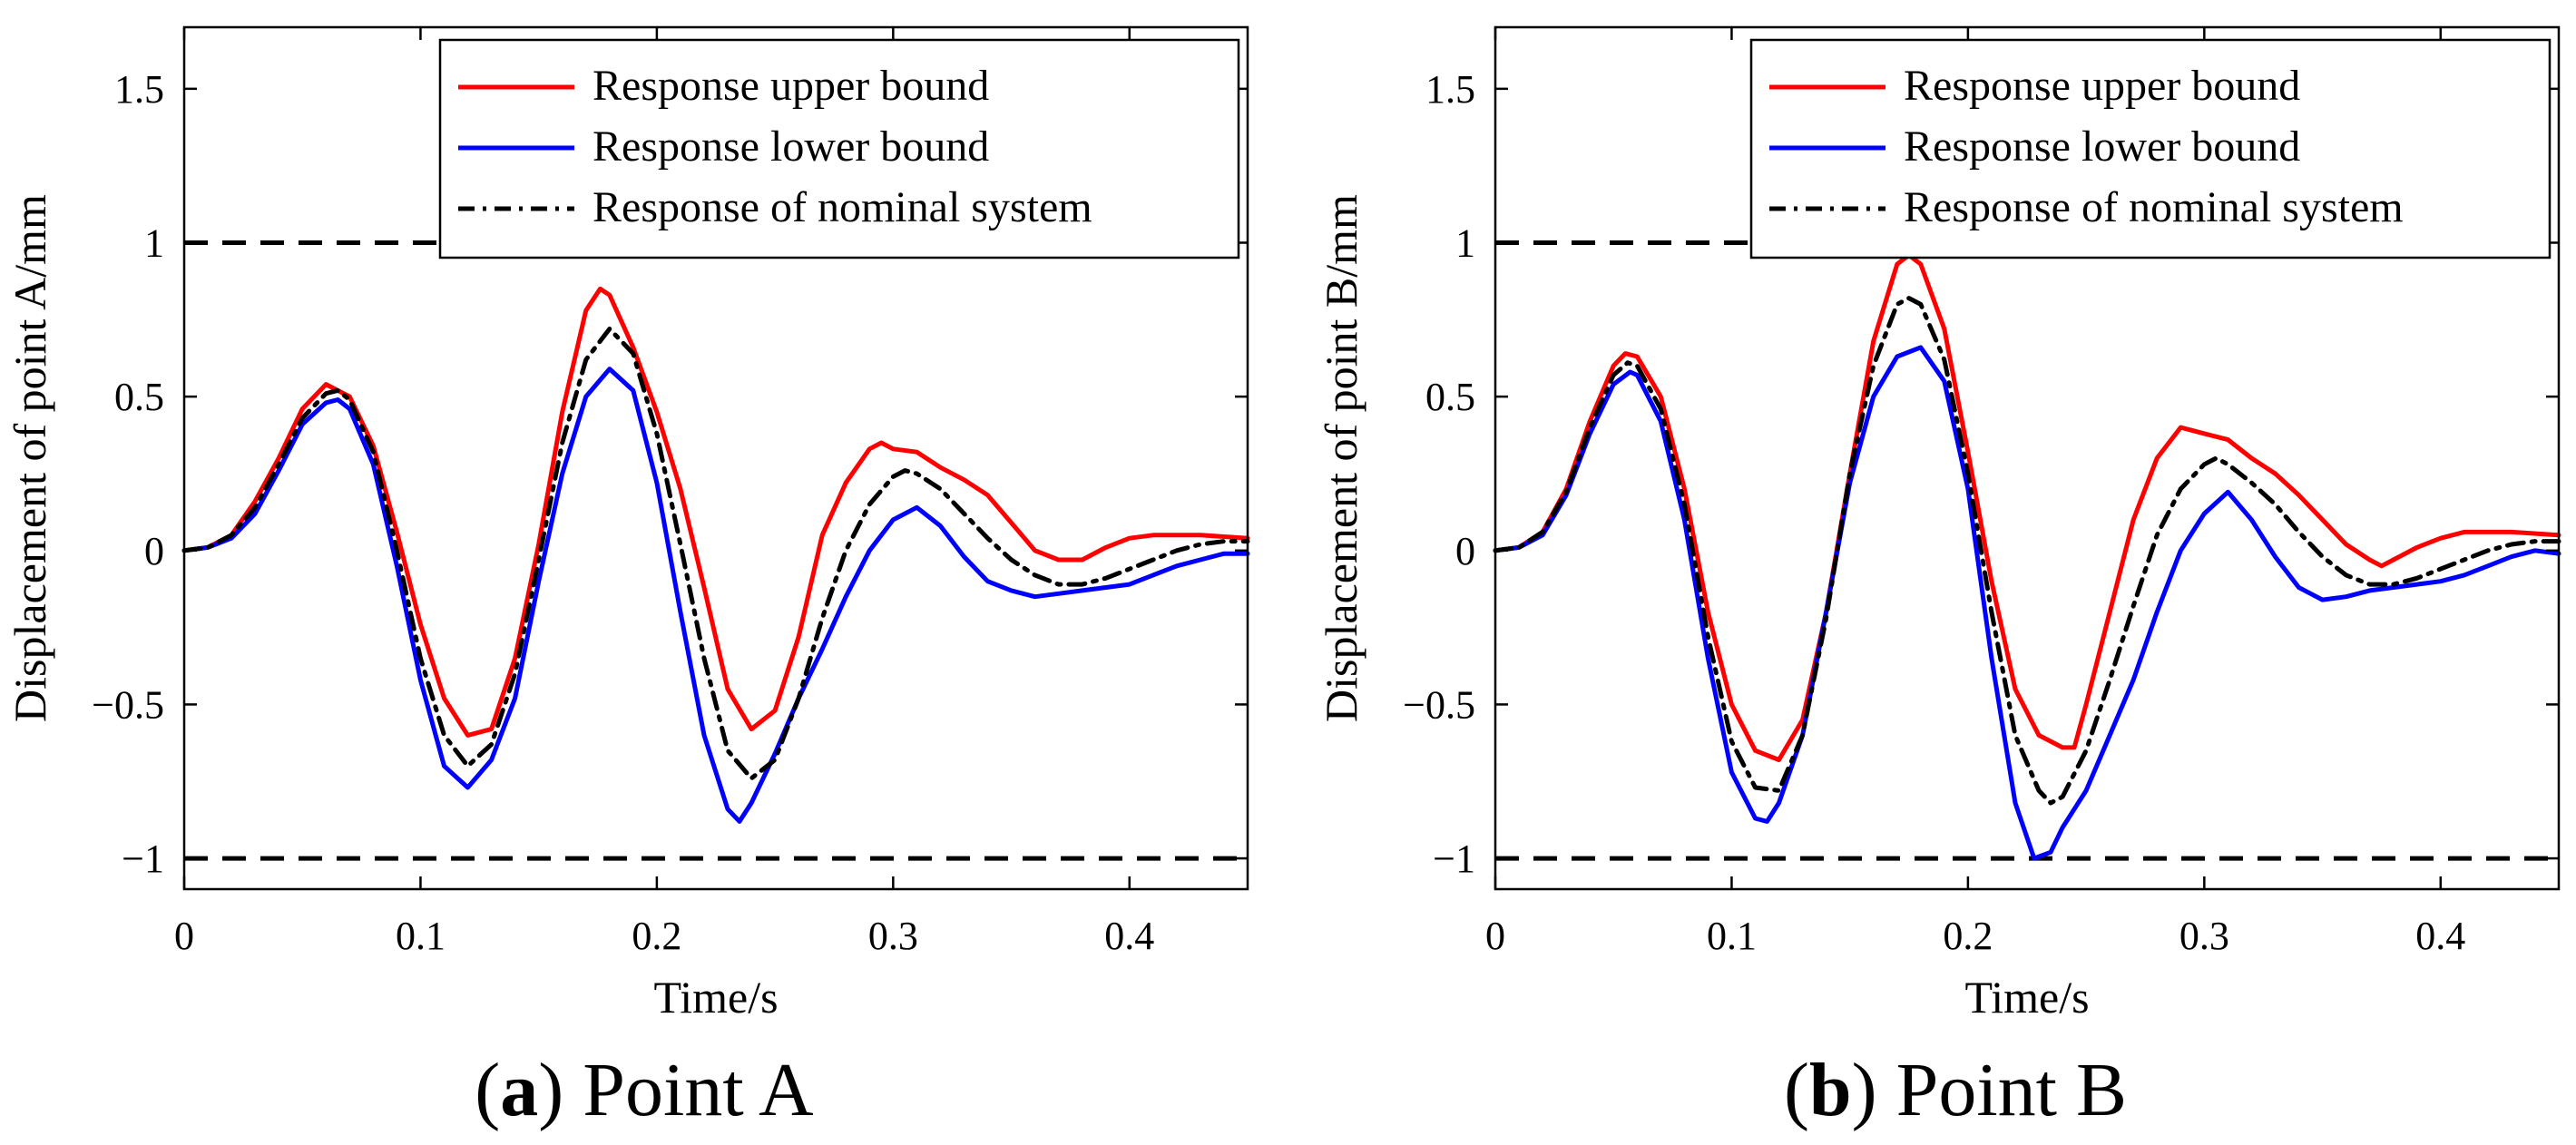  Describe the element at coordinates (1341, 458) in the screenshot. I see `y-axis-label: Displacement of point B/mm` at that location.